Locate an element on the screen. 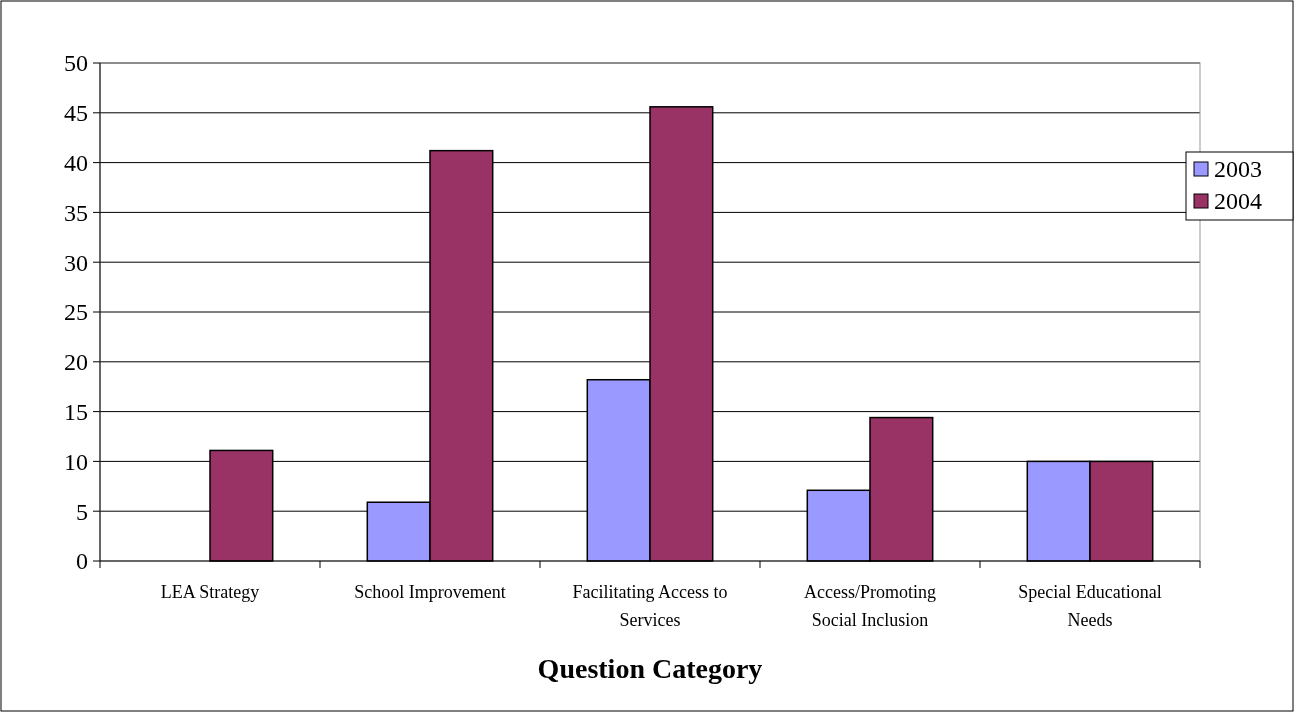 The height and width of the screenshot is (713, 1295). y-tick-label: 5 is located at coordinates (82, 511).